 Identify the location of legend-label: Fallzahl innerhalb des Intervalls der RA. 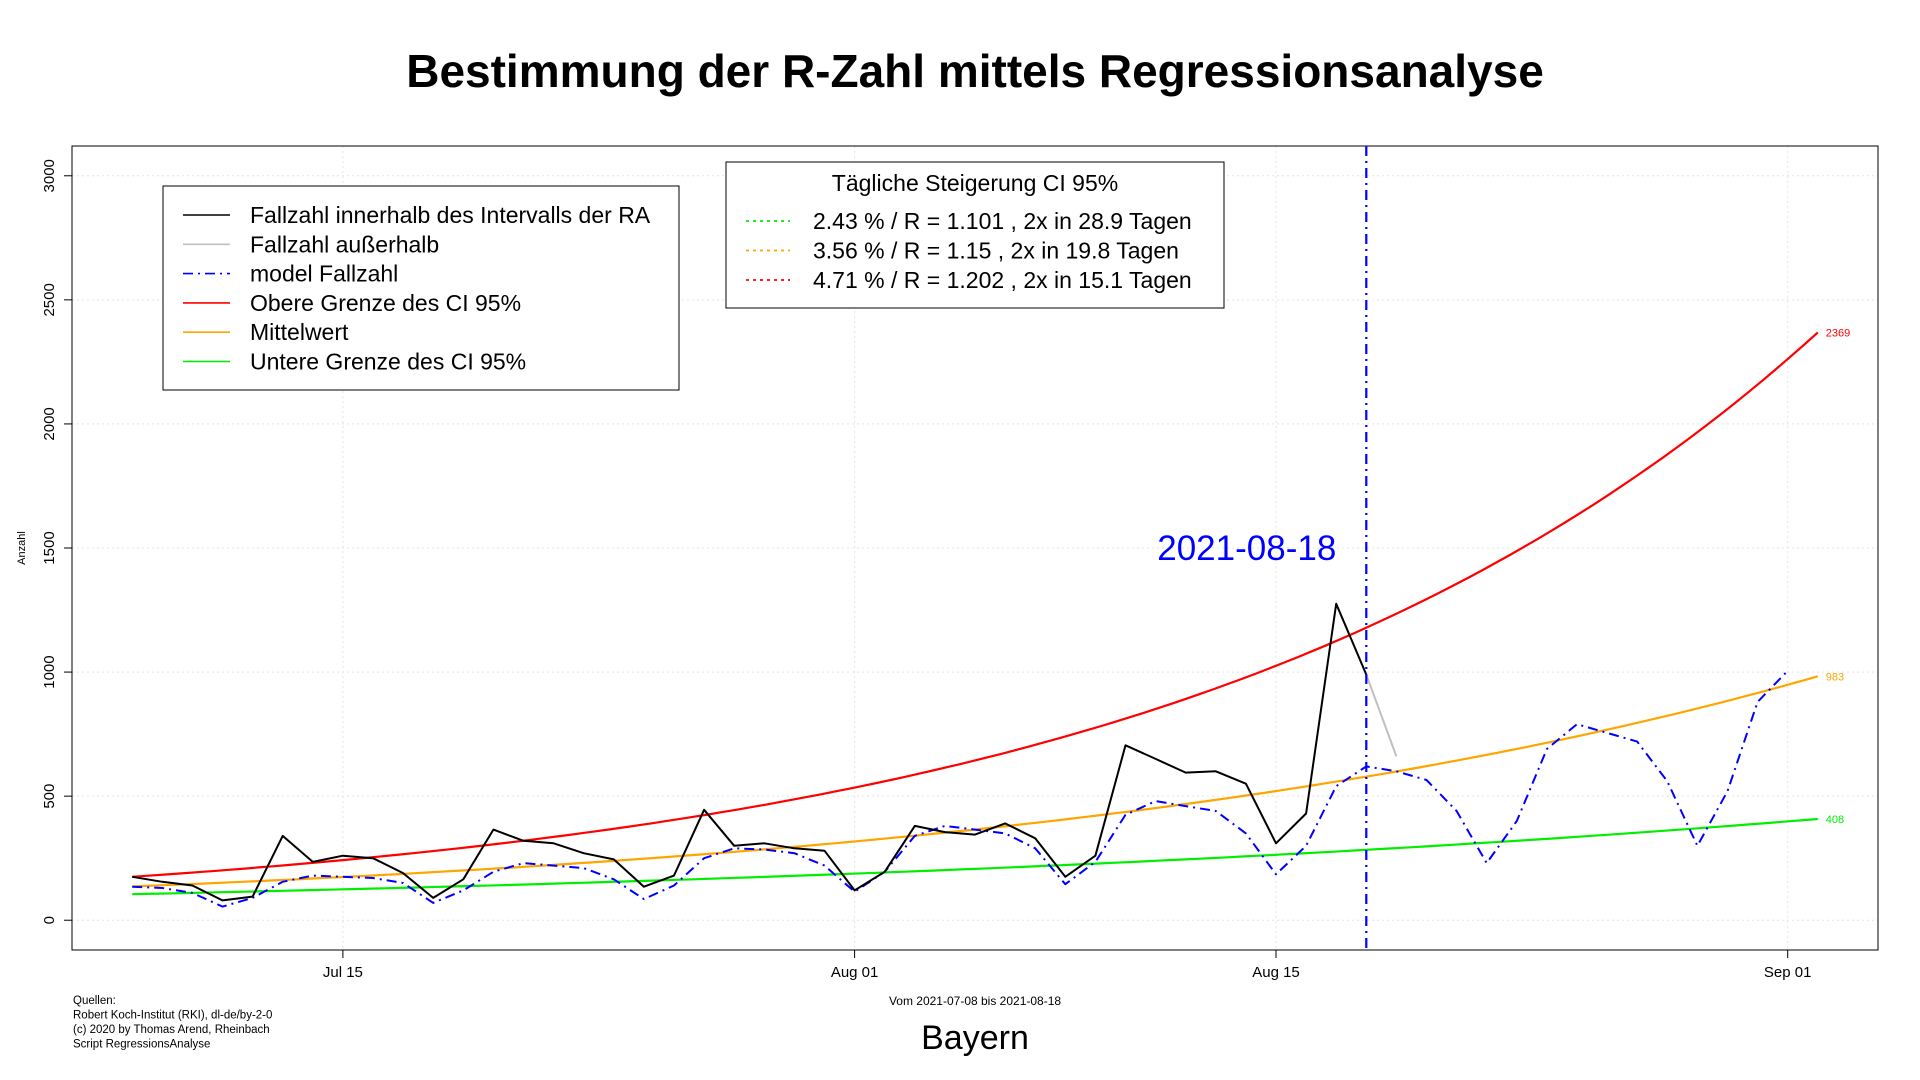
(450, 215).